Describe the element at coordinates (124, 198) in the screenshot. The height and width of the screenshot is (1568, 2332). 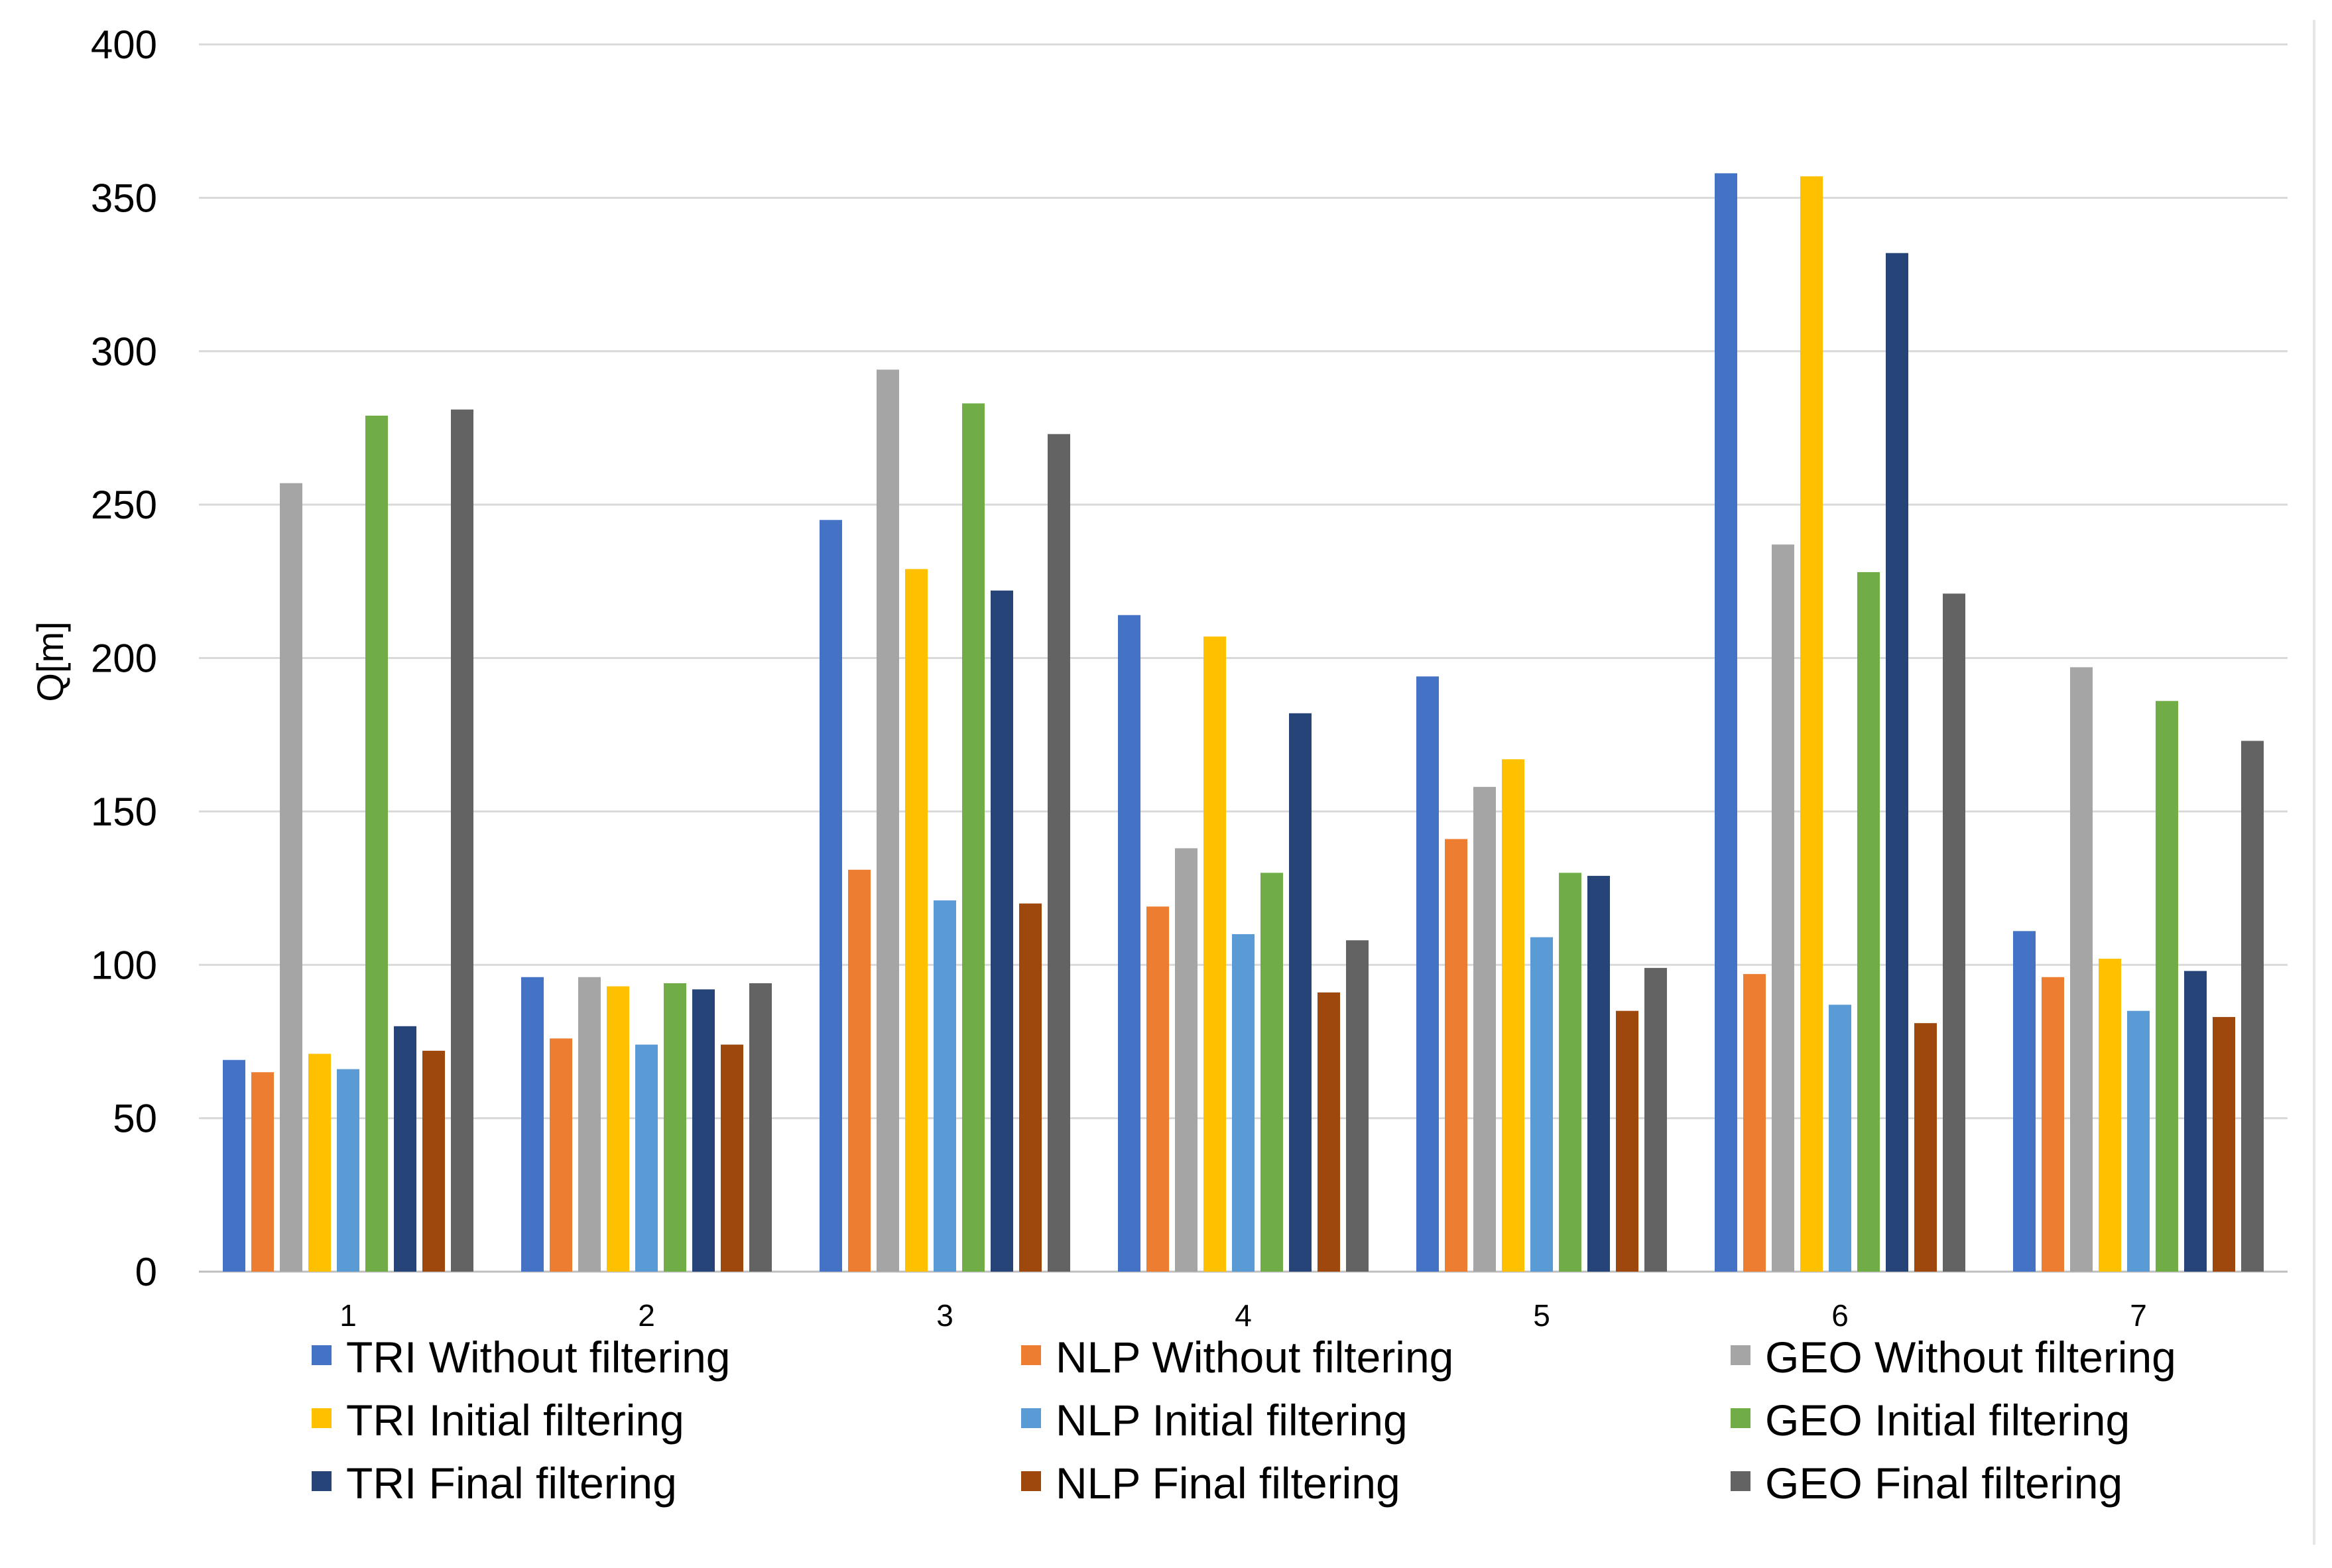
I see `y-tick-label: 350` at that location.